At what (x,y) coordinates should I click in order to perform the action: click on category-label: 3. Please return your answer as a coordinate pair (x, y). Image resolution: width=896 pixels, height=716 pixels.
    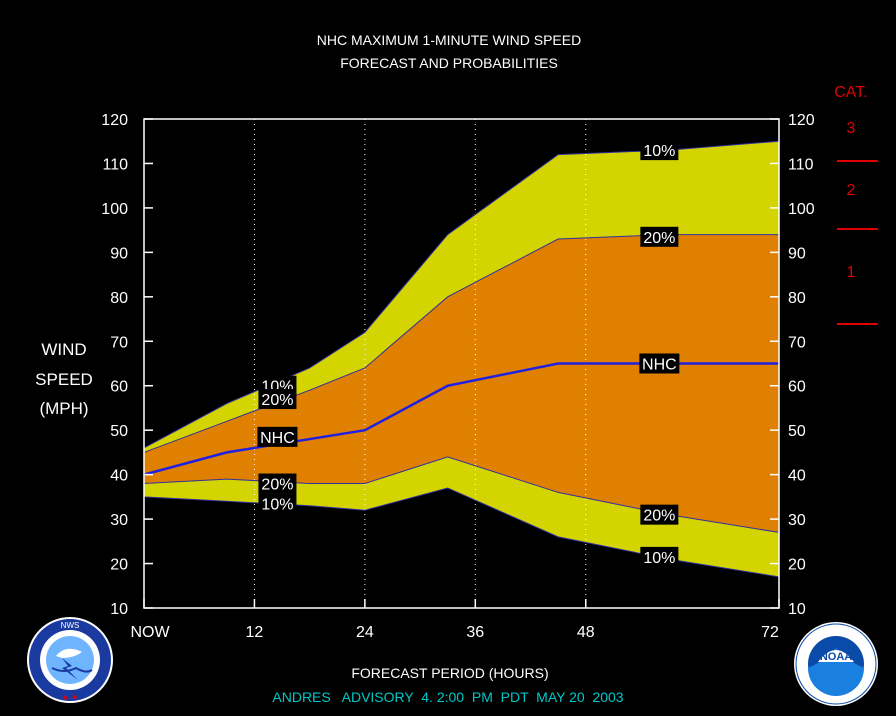
    Looking at the image, I should click on (851, 128).